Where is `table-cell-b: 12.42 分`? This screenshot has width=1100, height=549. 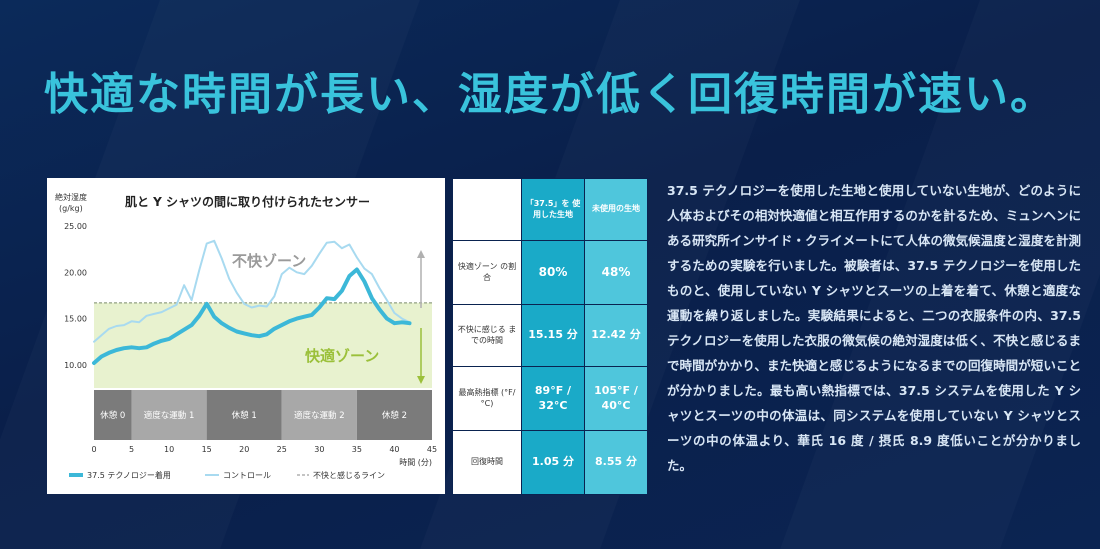 table-cell-b: 12.42 分 is located at coordinates (616, 335).